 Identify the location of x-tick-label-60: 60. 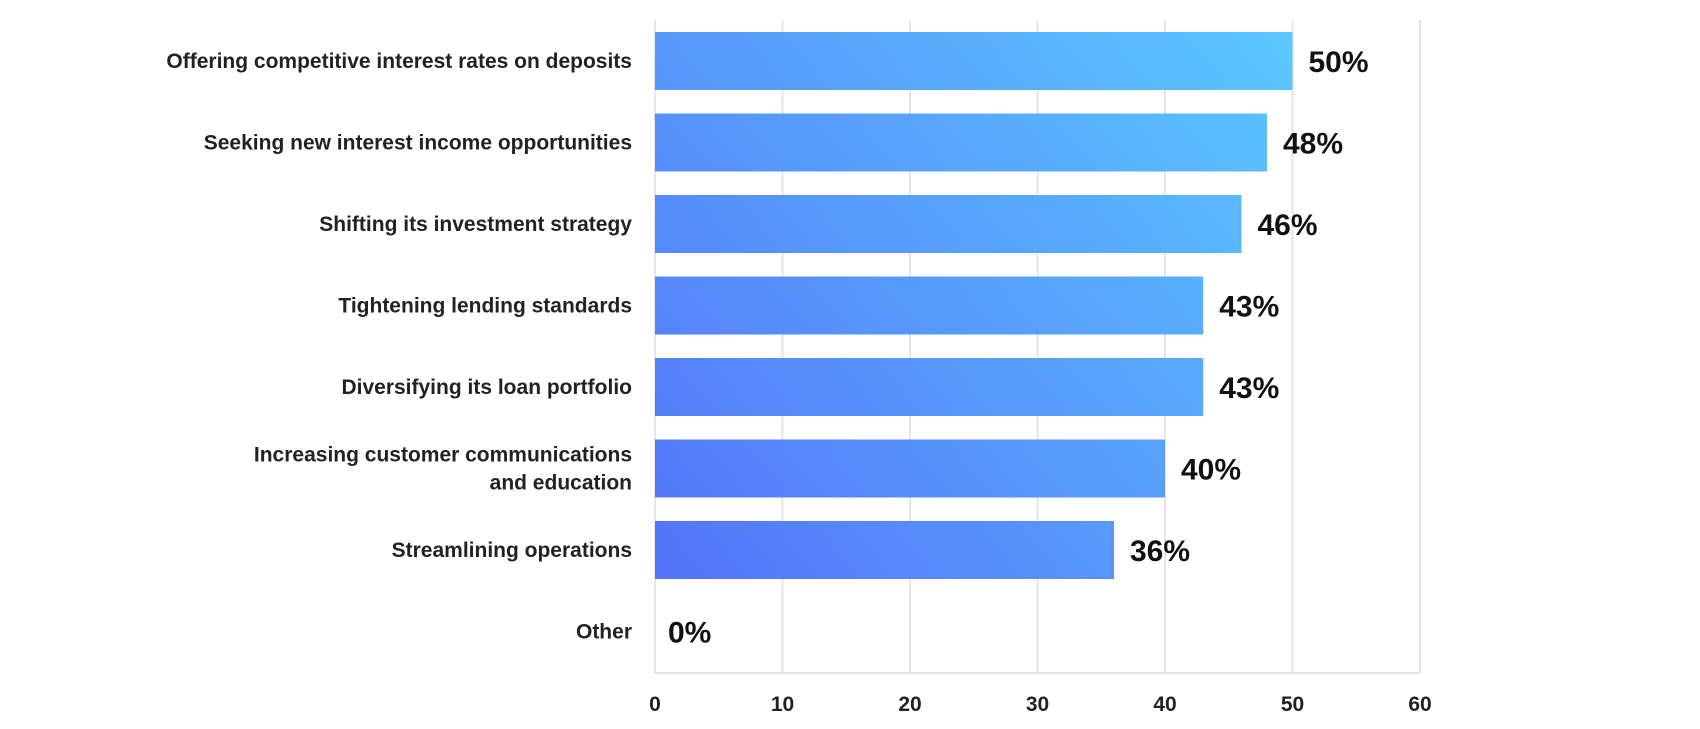
(1419, 704).